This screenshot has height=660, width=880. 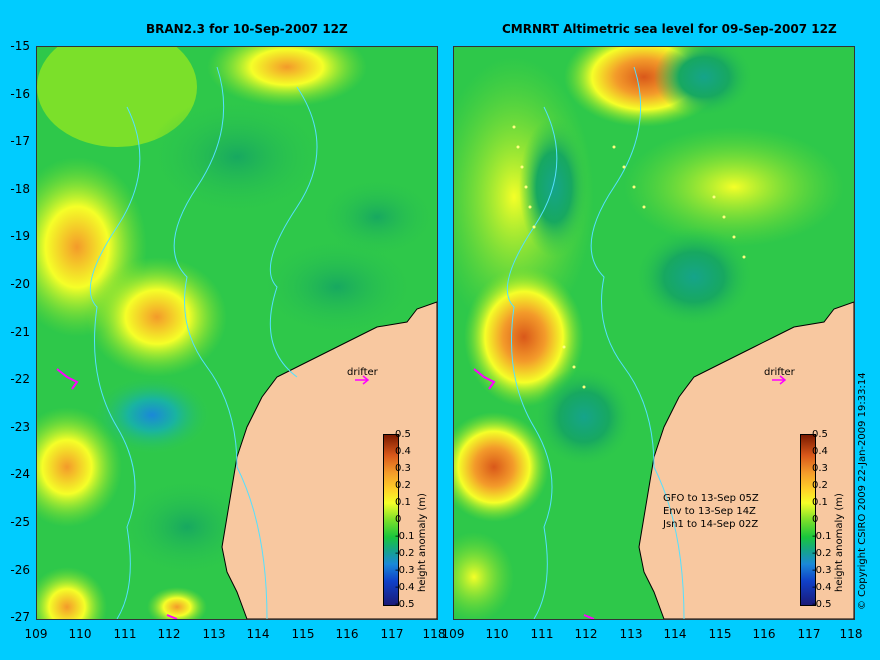 What do you see at coordinates (20, 189) in the screenshot?
I see `y-tick-label: -18` at bounding box center [20, 189].